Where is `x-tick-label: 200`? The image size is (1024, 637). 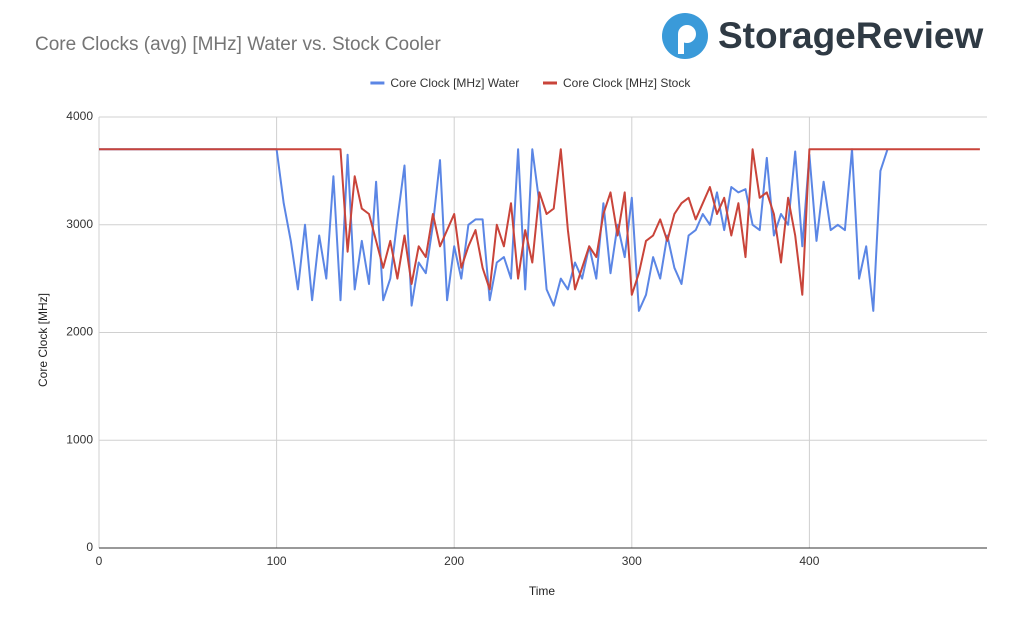 x-tick-label: 200 is located at coordinates (454, 561).